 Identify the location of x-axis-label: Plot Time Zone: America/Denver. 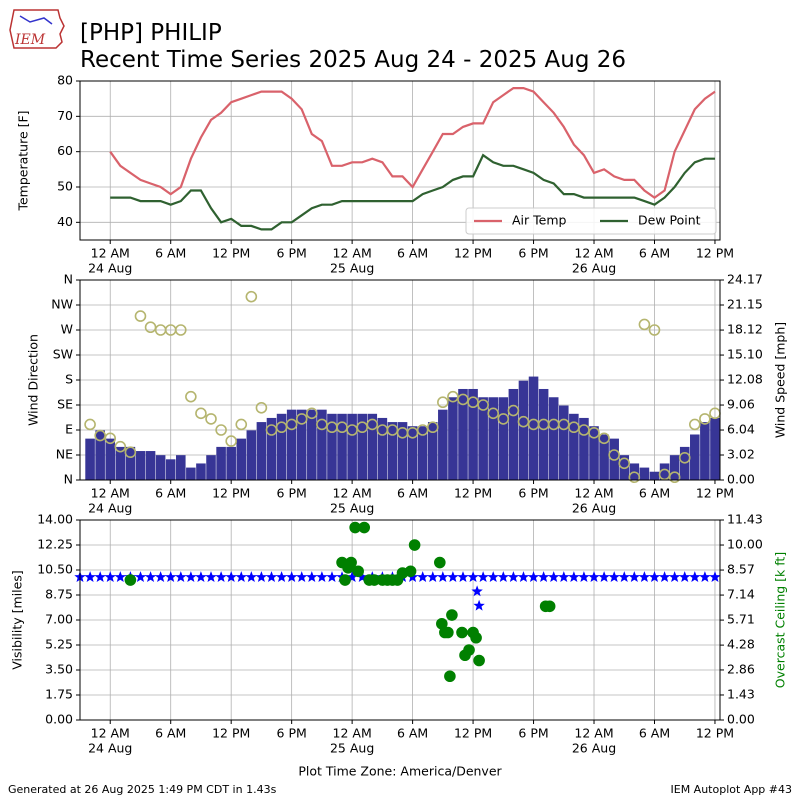
(400, 771).